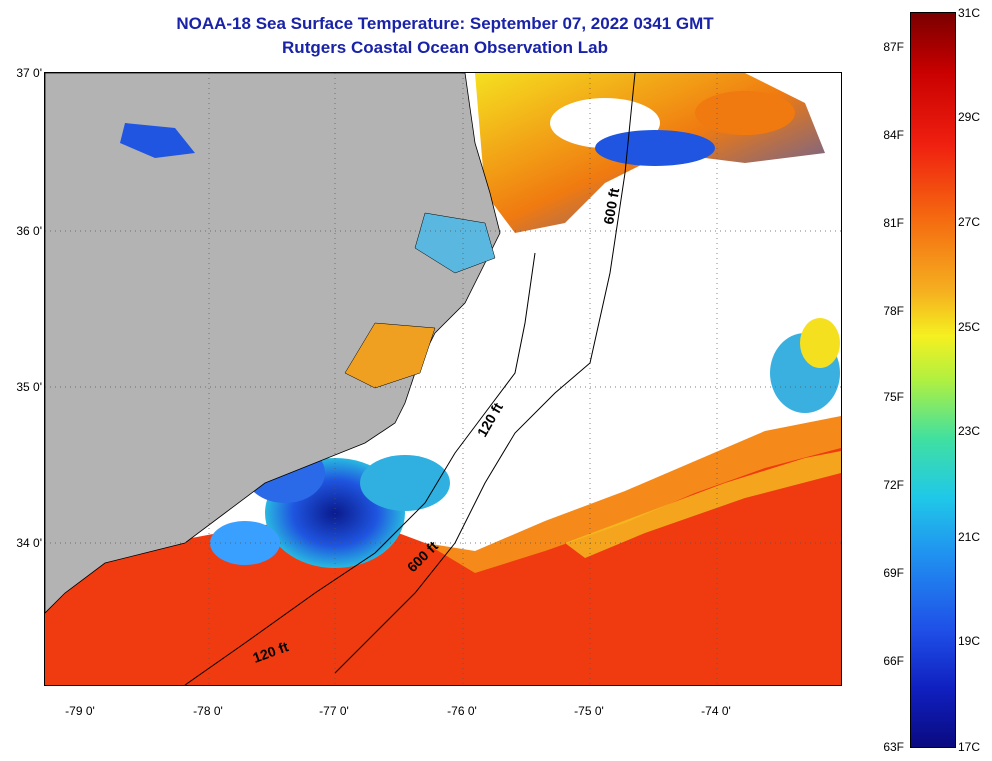 The height and width of the screenshot is (761, 992). Describe the element at coordinates (893, 661) in the screenshot. I see `cb-label-f-66: 66F` at that location.